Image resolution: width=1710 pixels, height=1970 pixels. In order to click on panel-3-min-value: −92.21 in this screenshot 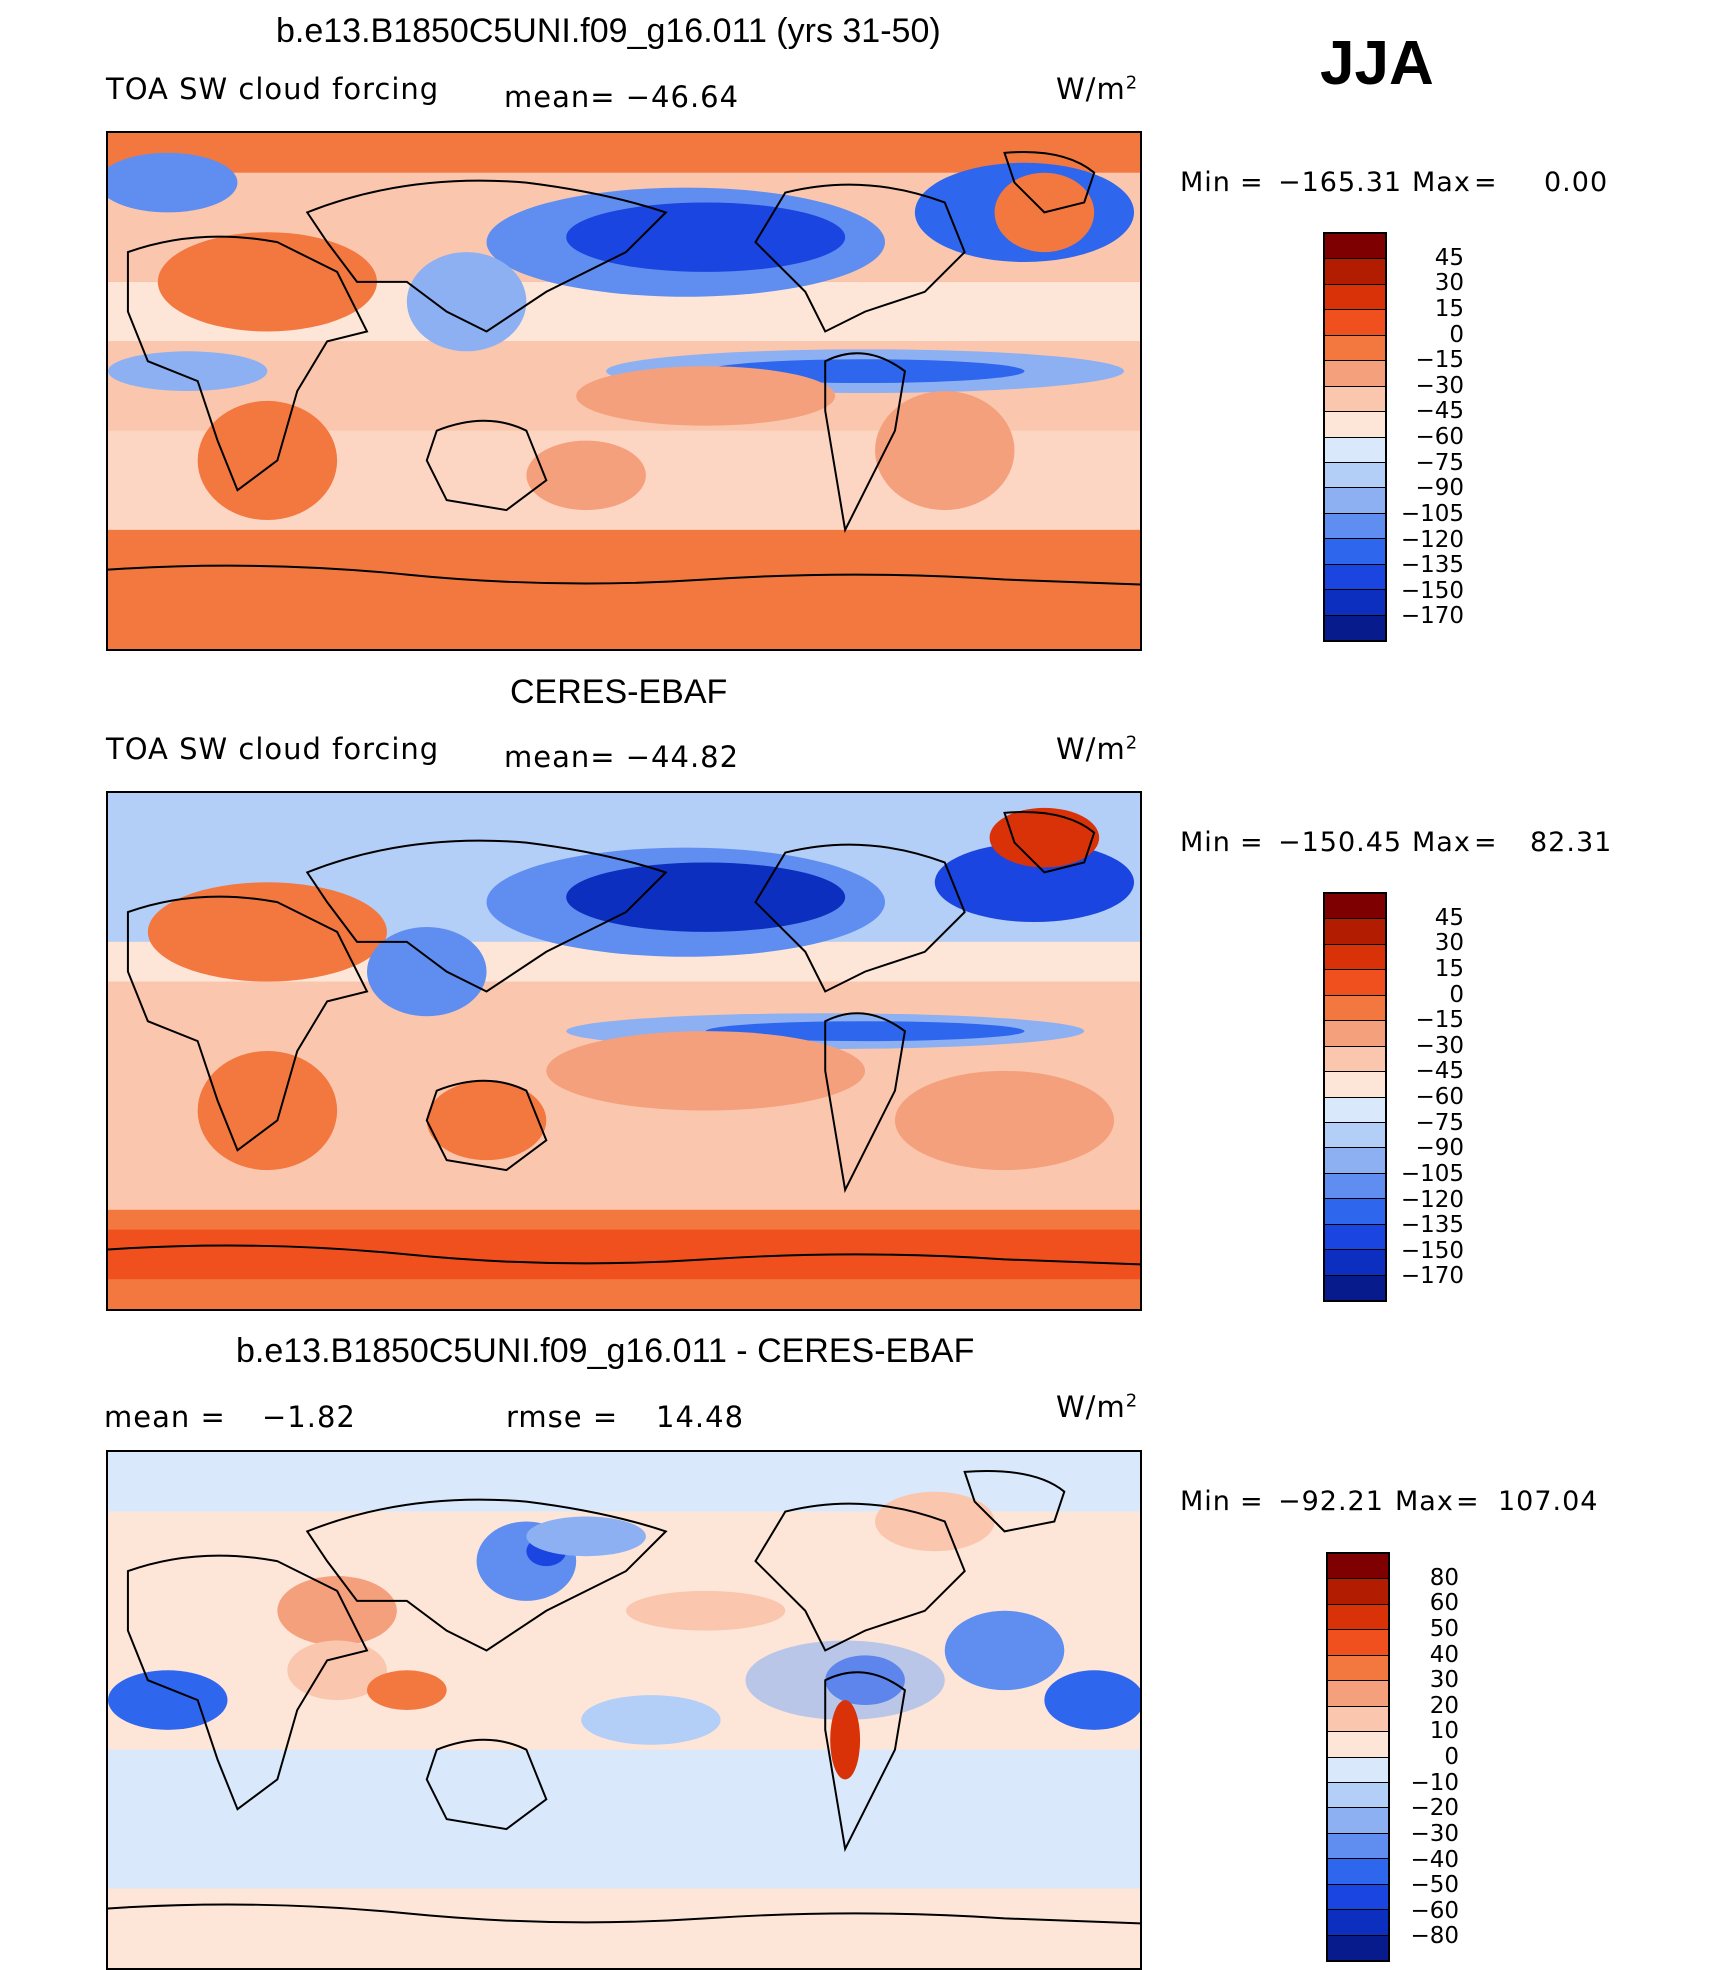, I will do `click(1331, 1501)`.